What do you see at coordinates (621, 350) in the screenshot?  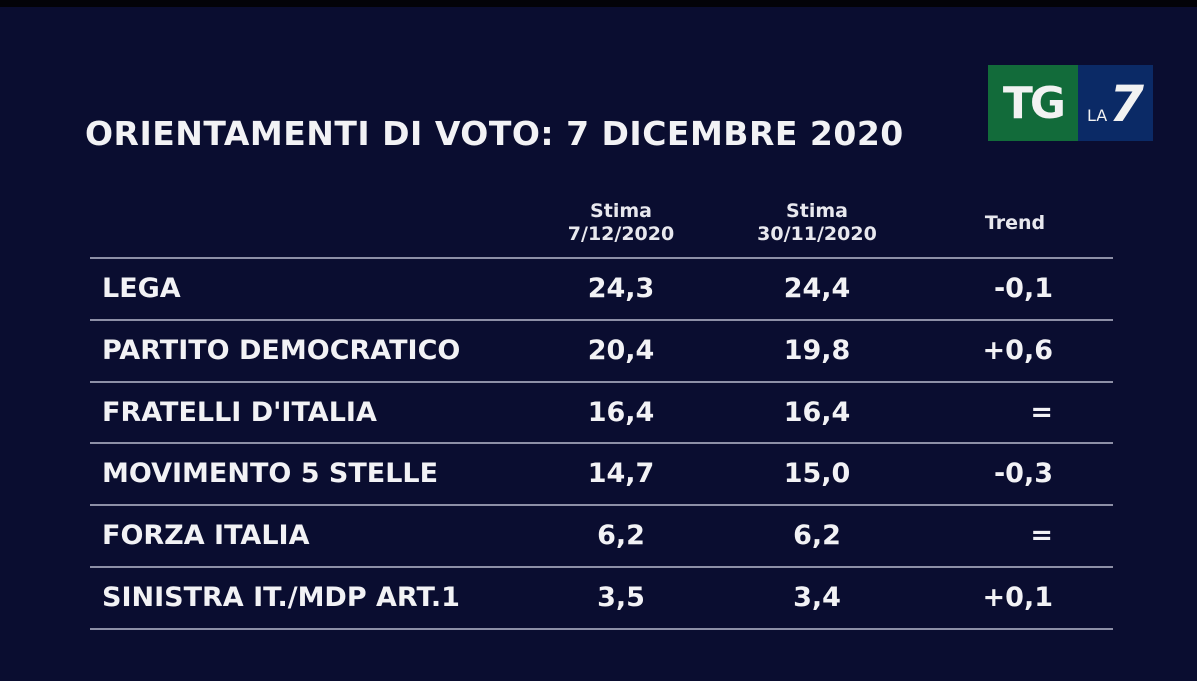 I see `estimate-current: 20,4` at bounding box center [621, 350].